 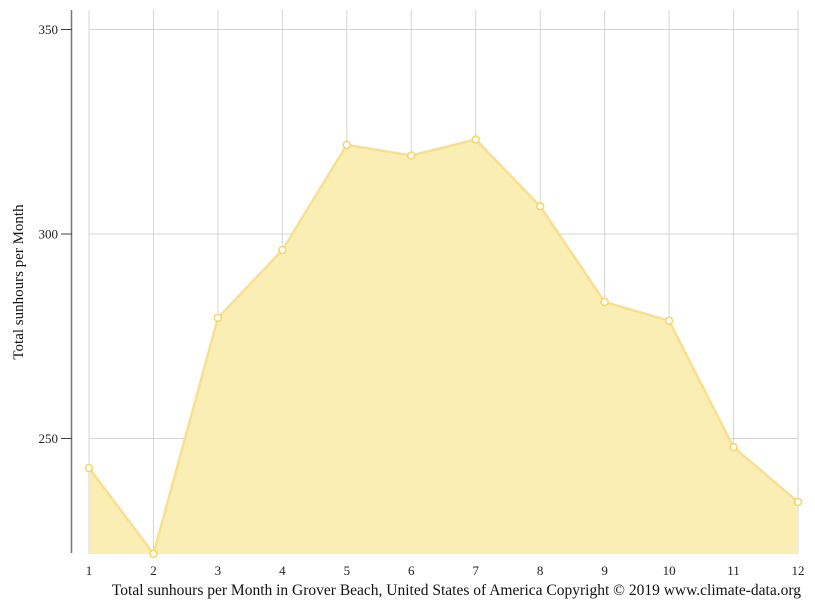 I want to click on x-tick-label: 3, so click(x=218, y=570).